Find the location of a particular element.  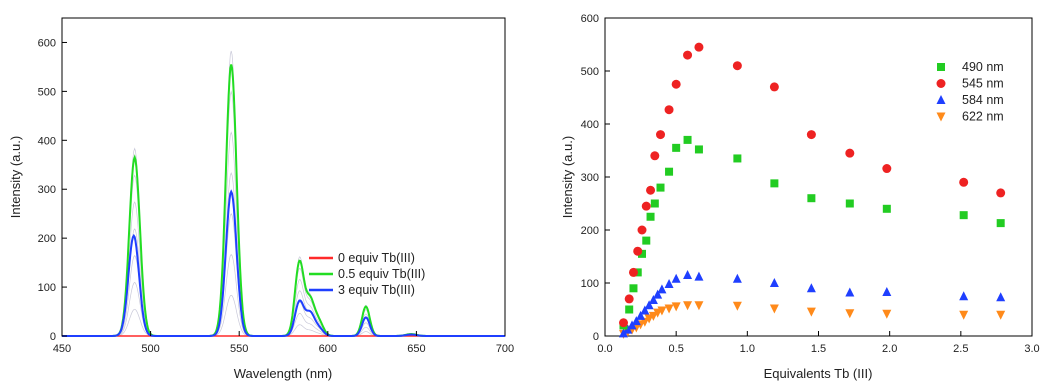

right-y-tick-label: 300 is located at coordinates (590, 178).